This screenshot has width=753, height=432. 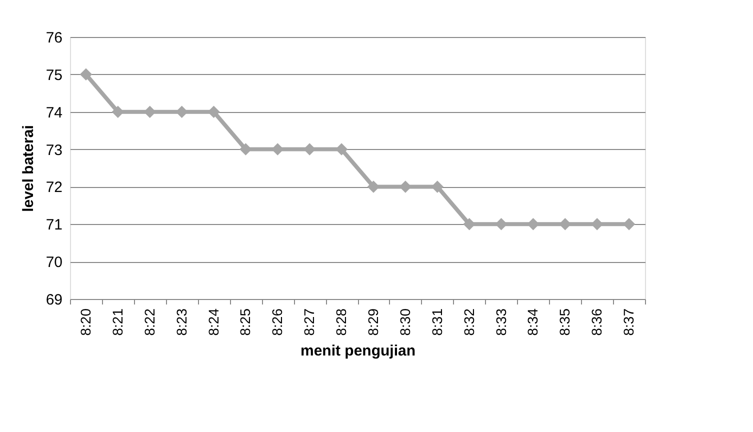 What do you see at coordinates (309, 322) in the screenshot?
I see `x-tick-label: 8:27` at bounding box center [309, 322].